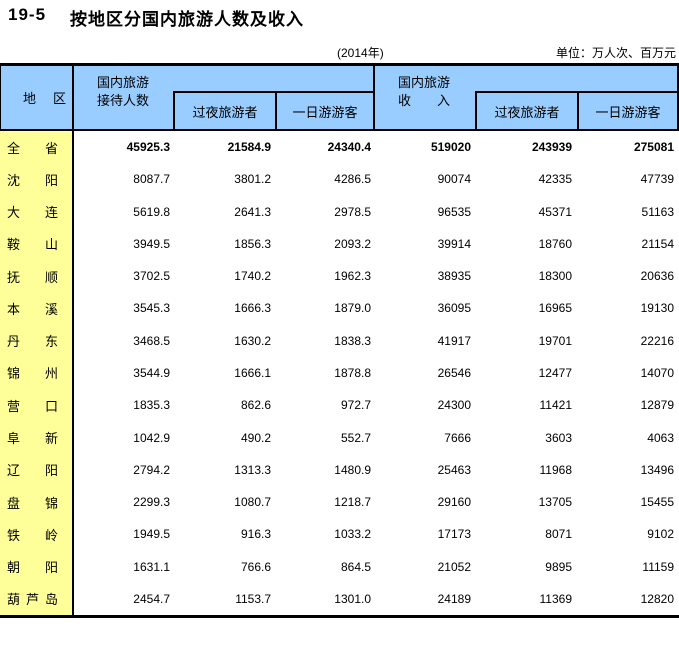  Describe the element at coordinates (151, 179) in the screenshot. I see `value-cell-1: 8087.7` at that location.